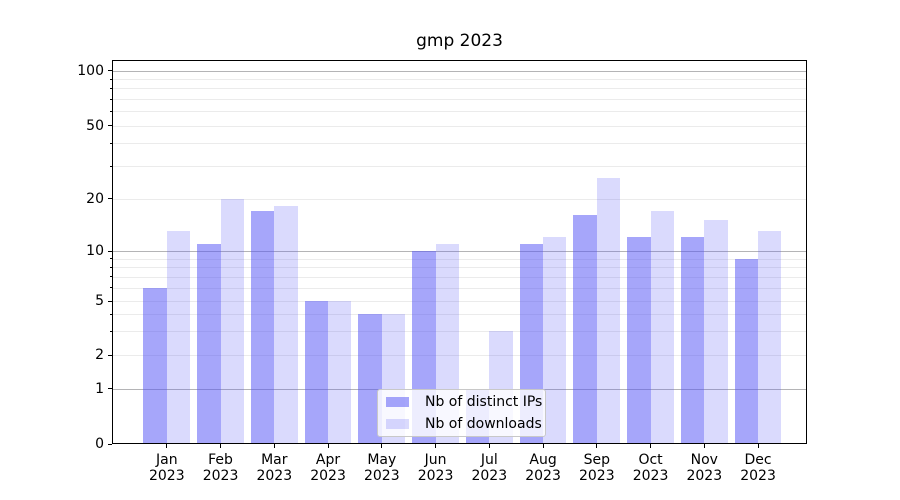  I want to click on y-tick-label: 2, so click(99, 355).